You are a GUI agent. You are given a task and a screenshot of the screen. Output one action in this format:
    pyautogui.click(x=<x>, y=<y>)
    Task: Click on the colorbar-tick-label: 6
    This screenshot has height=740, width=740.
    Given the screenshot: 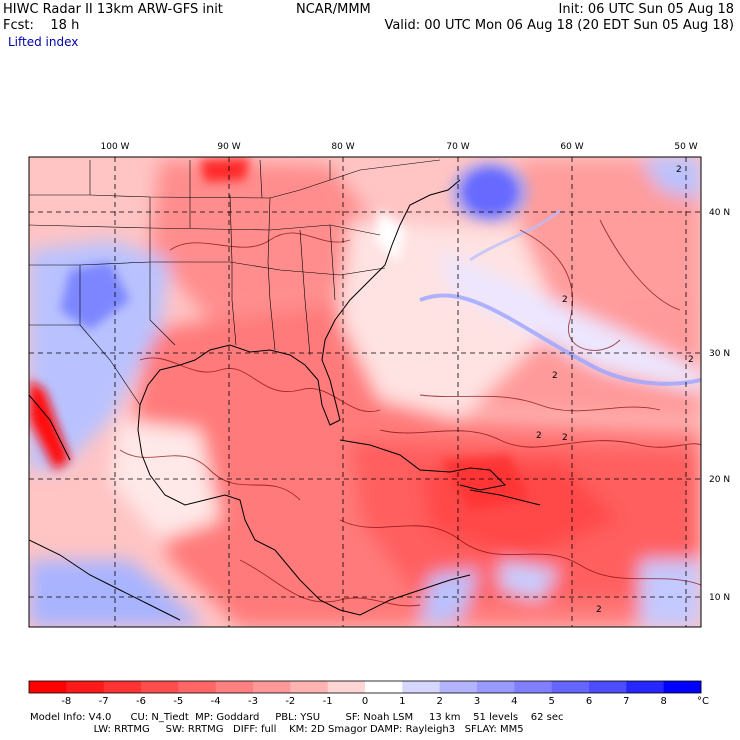 What is the action you would take?
    pyautogui.click(x=589, y=701)
    